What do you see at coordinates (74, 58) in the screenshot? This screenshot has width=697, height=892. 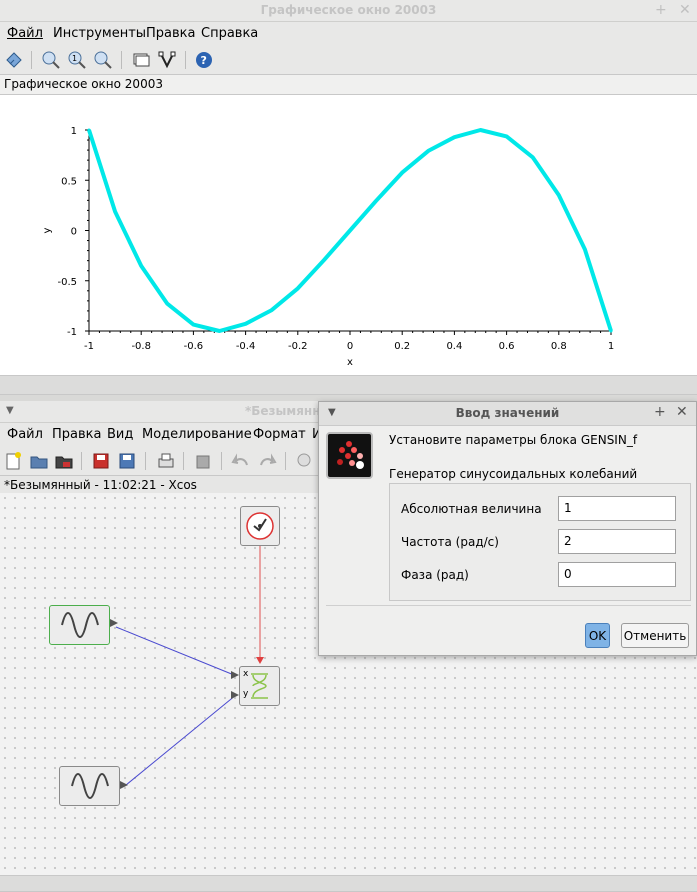 I see `svg-text: 1` at bounding box center [74, 58].